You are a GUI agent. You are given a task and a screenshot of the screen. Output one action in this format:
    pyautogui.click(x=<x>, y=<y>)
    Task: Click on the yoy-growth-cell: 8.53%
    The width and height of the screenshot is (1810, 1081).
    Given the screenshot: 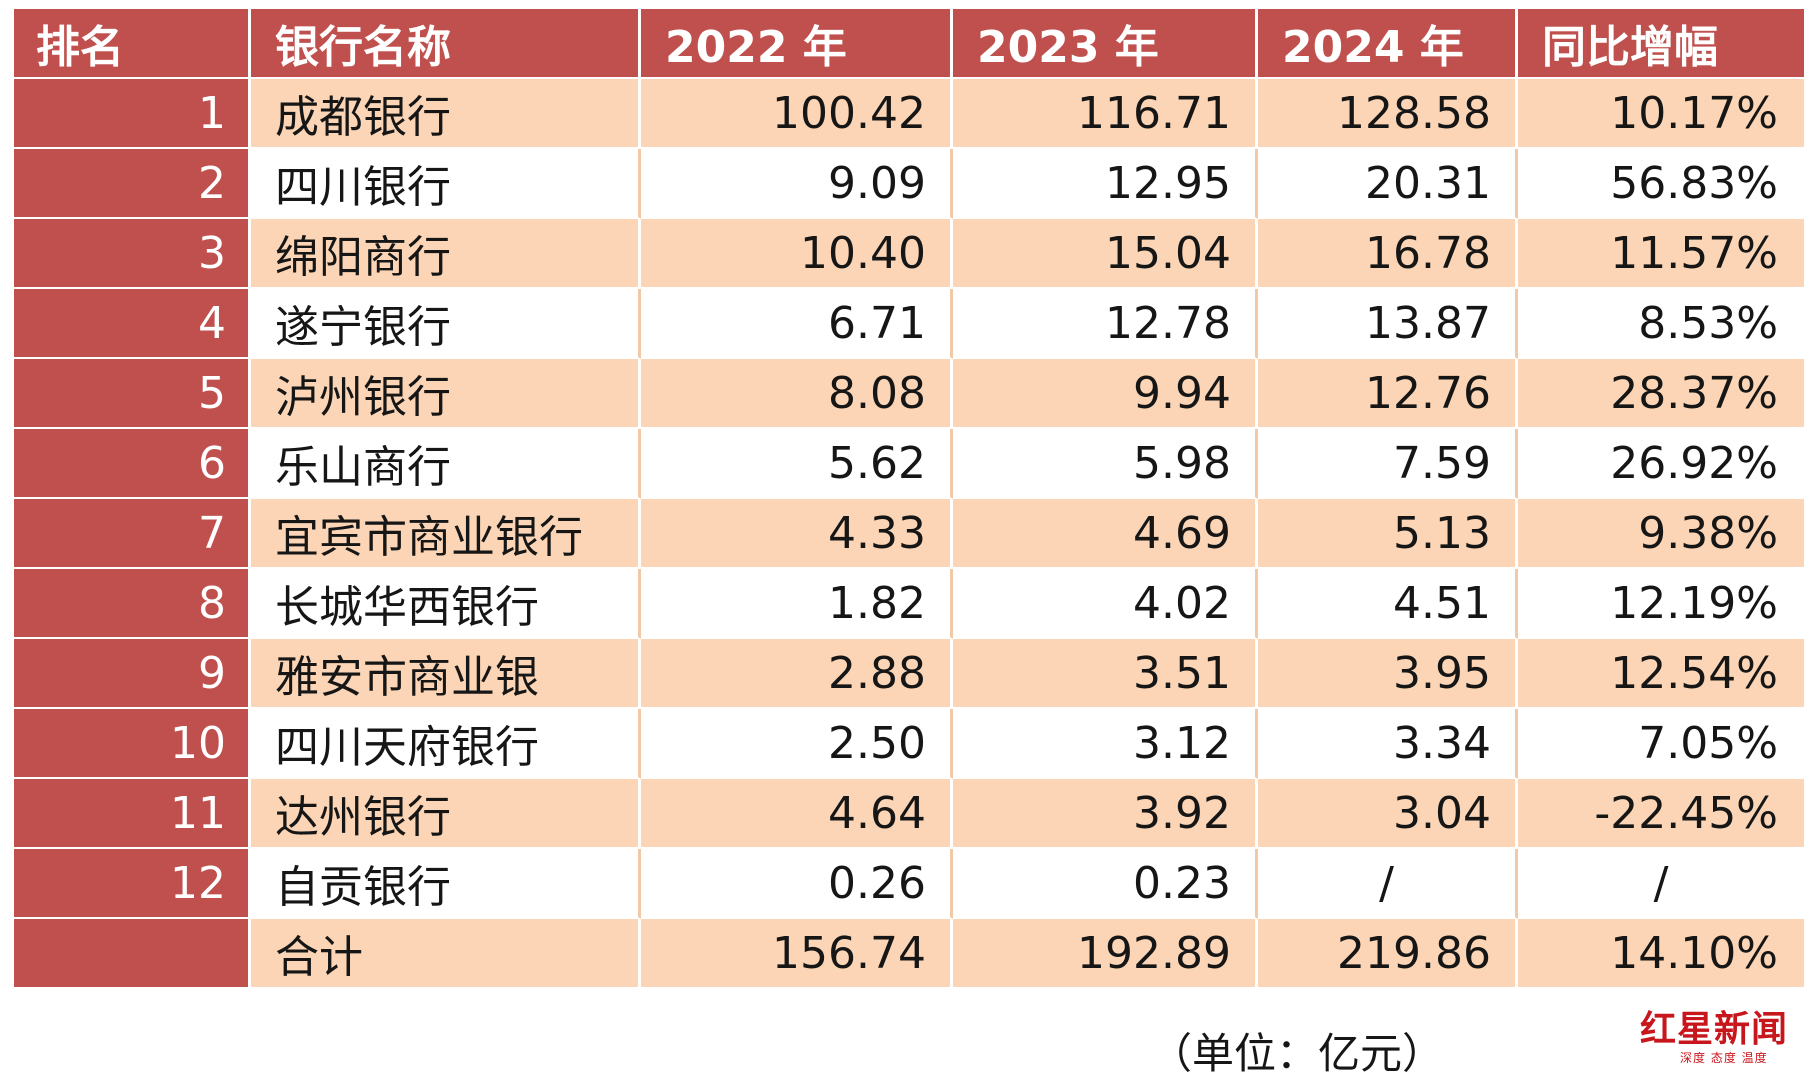 What is the action you would take?
    pyautogui.click(x=1661, y=324)
    